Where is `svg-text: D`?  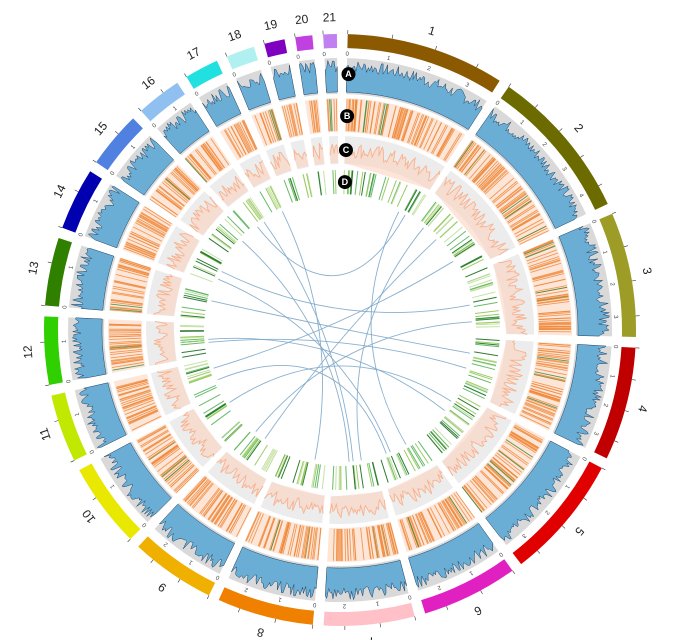
svg-text: D is located at coordinates (345, 182).